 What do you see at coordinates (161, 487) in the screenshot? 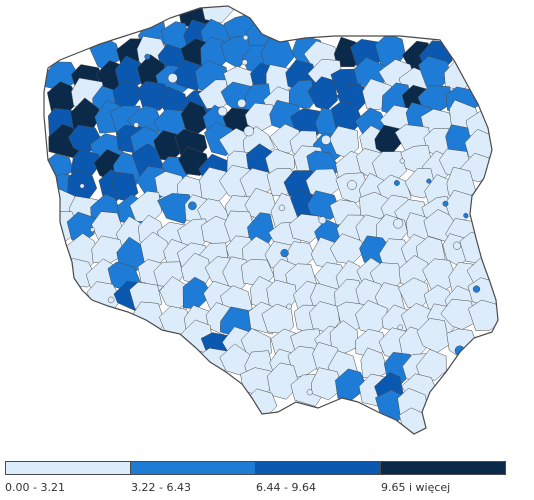
I see `legend-label-2: 3.22 - 6.43` at bounding box center [161, 487].